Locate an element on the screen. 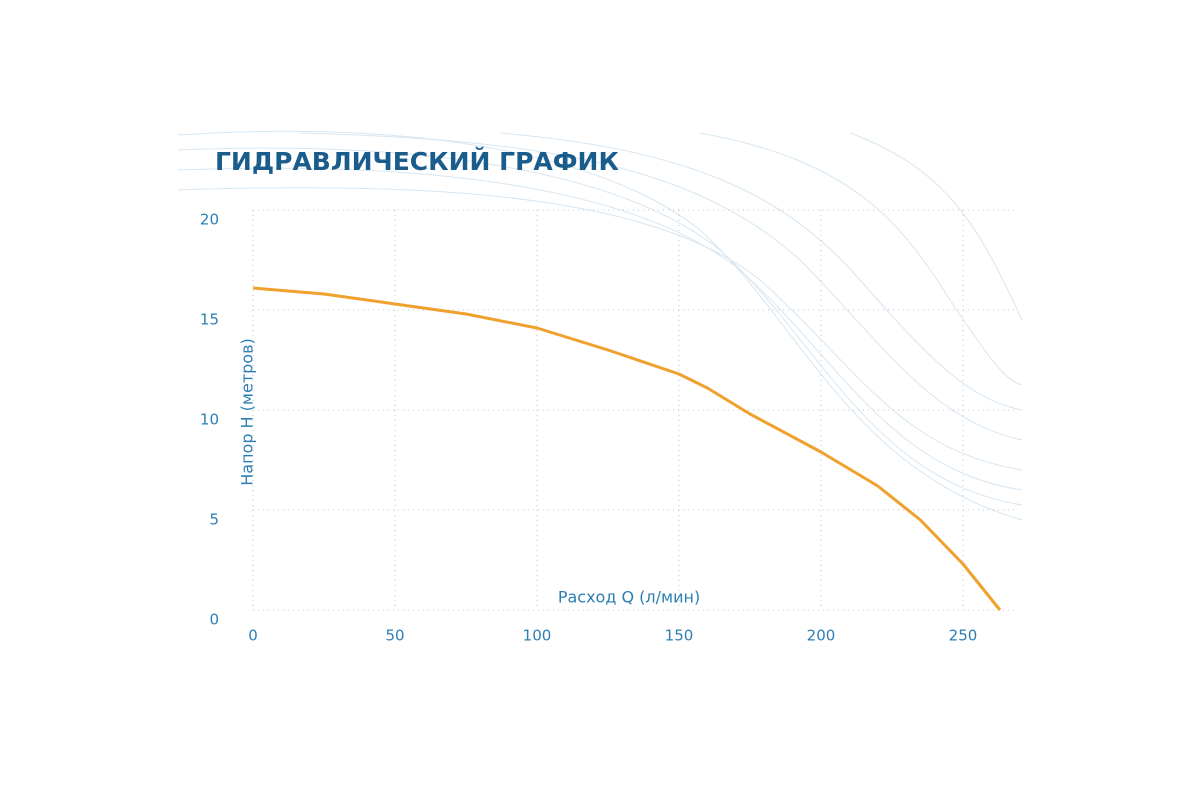 Image resolution: width=1200 pixels, height=800 pixels. y-tick-label: 20 is located at coordinates (209, 220).